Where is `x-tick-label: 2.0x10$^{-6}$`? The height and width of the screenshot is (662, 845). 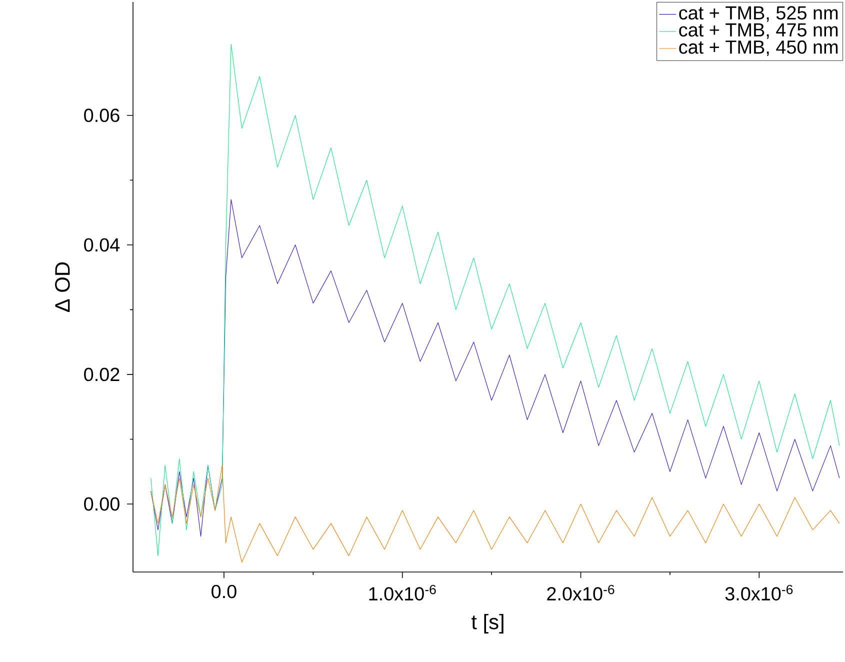
x-tick-label: 2.0x10$^{-6}$ is located at coordinates (580, 592).